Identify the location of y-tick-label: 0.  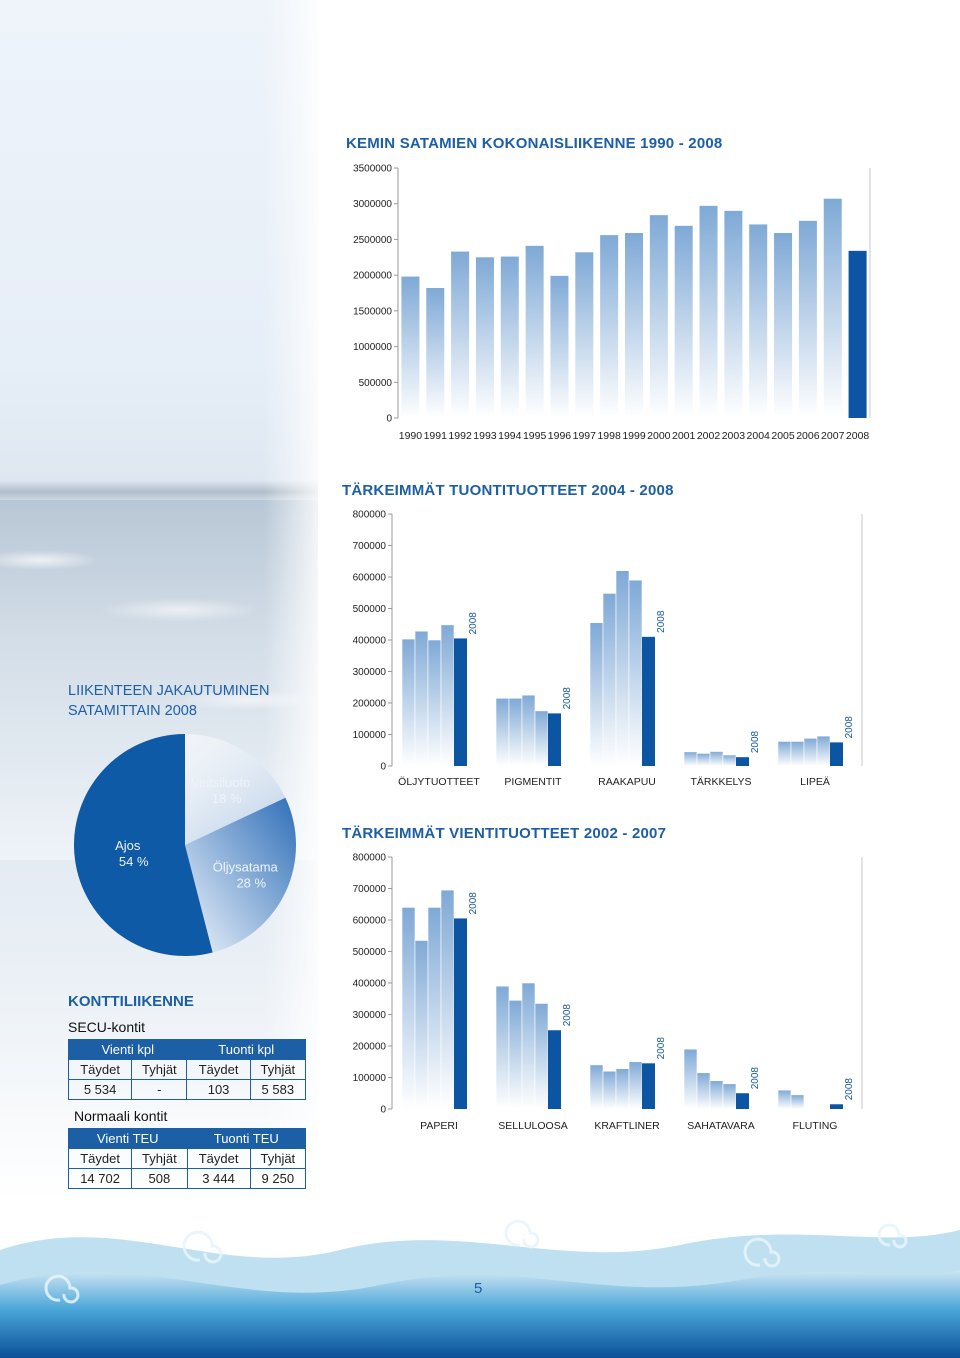
(389, 419).